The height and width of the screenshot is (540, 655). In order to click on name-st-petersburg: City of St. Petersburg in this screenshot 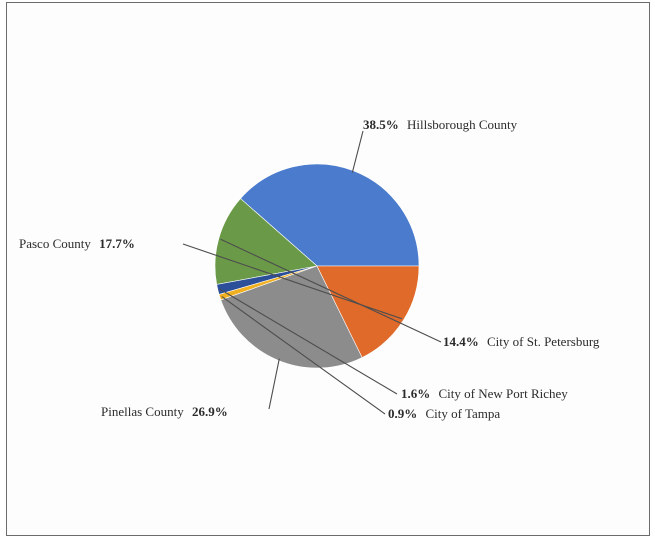, I will do `click(543, 341)`.